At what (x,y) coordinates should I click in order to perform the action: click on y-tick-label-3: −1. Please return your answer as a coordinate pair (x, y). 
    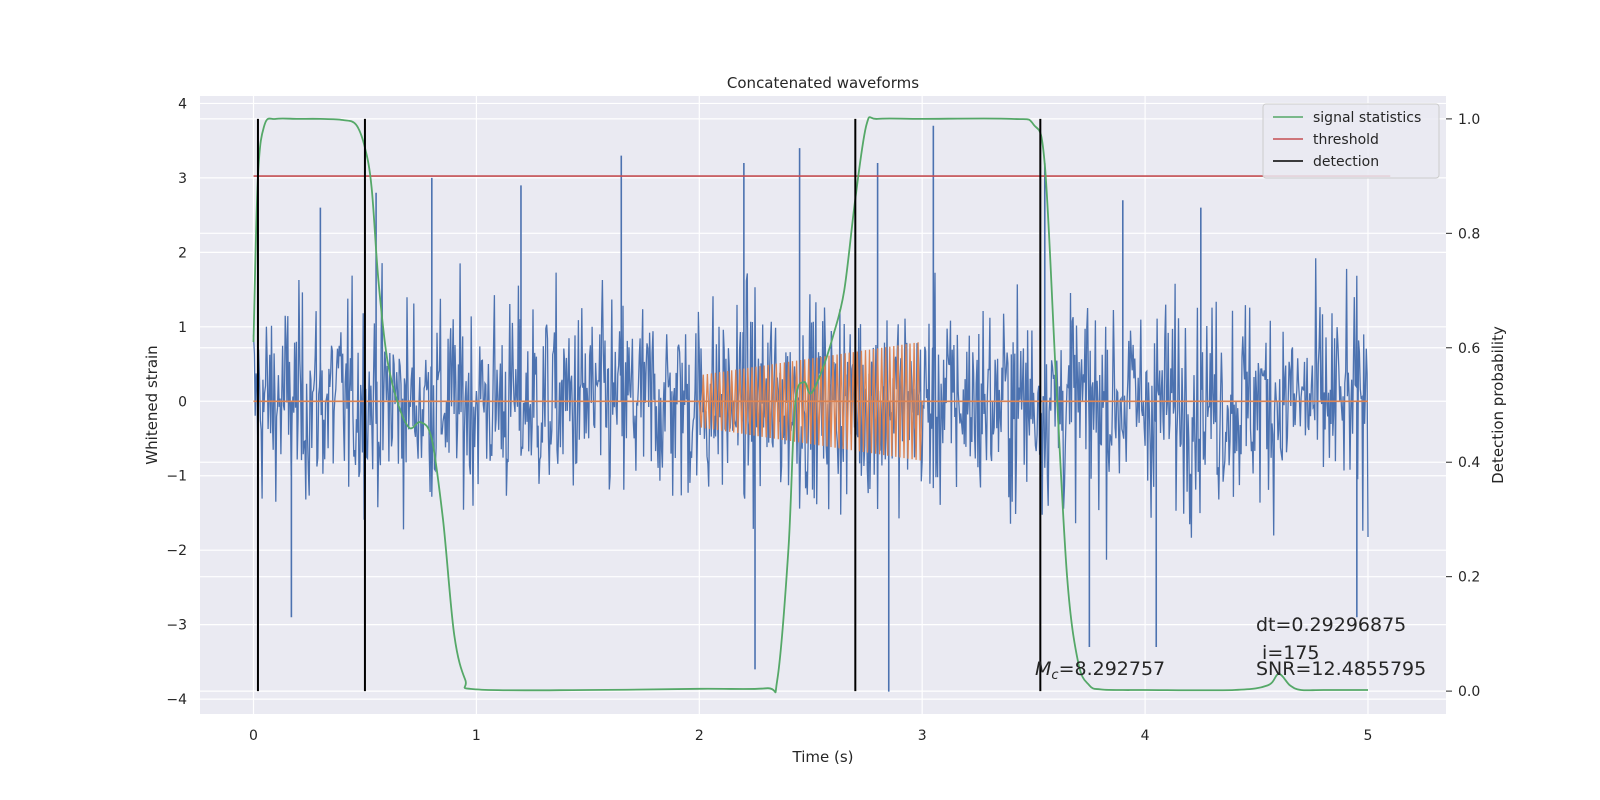
    Looking at the image, I should click on (176, 477).